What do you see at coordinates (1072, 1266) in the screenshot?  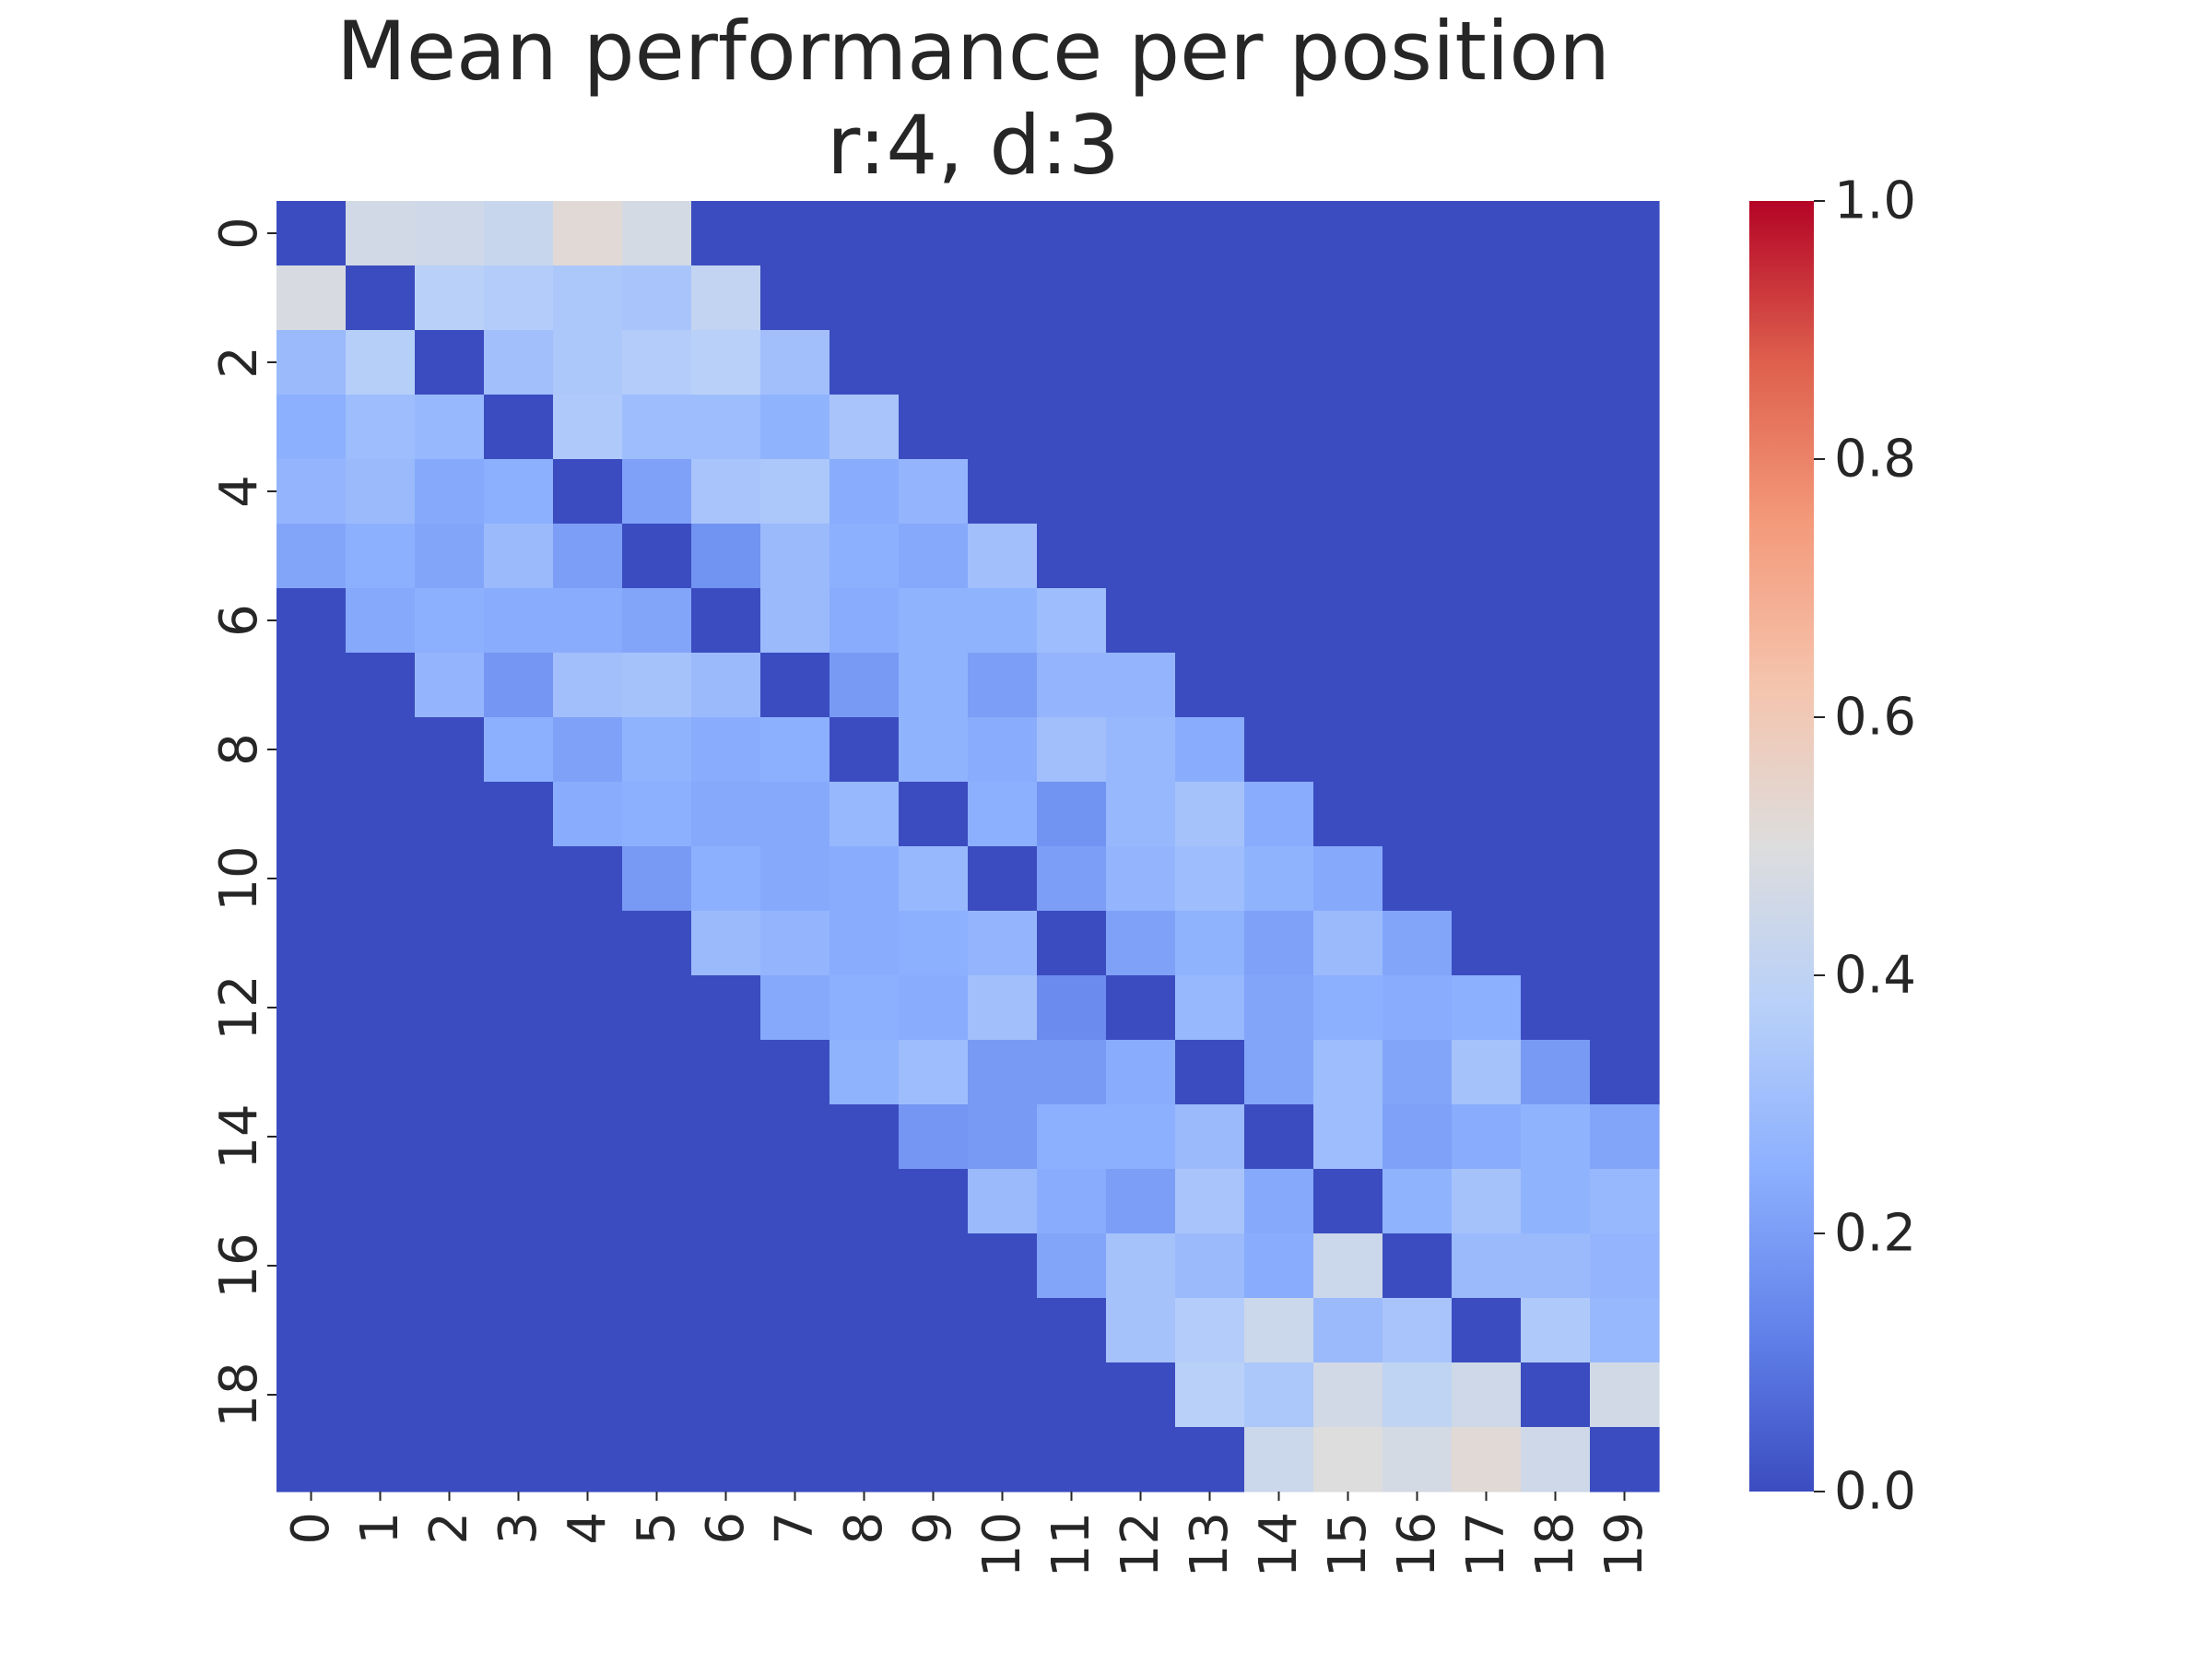 I see `heatmap-cell-r16-c11` at bounding box center [1072, 1266].